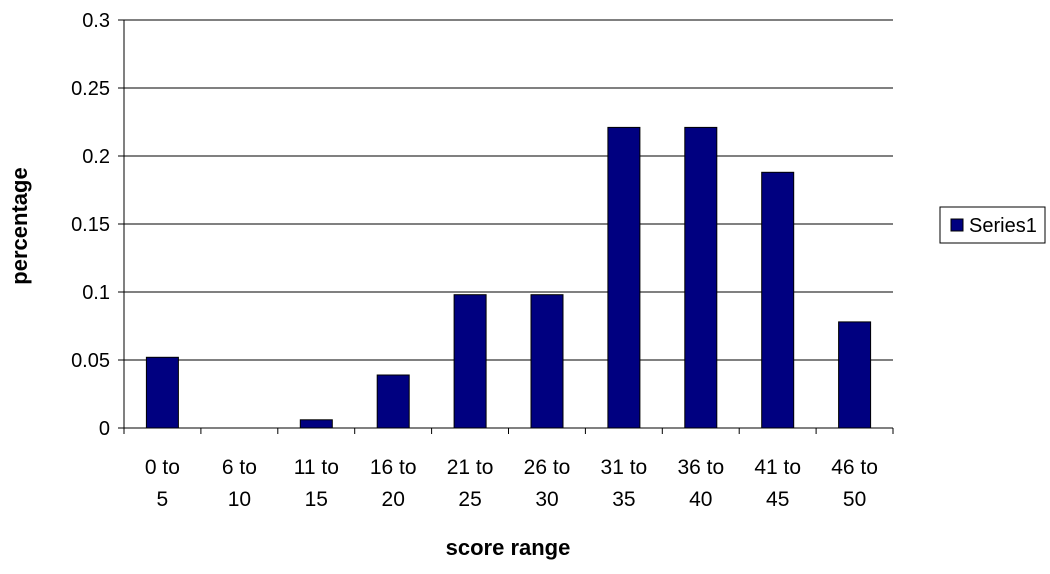  Describe the element at coordinates (316, 467) in the screenshot. I see `x-tick-label: 11 to` at that location.